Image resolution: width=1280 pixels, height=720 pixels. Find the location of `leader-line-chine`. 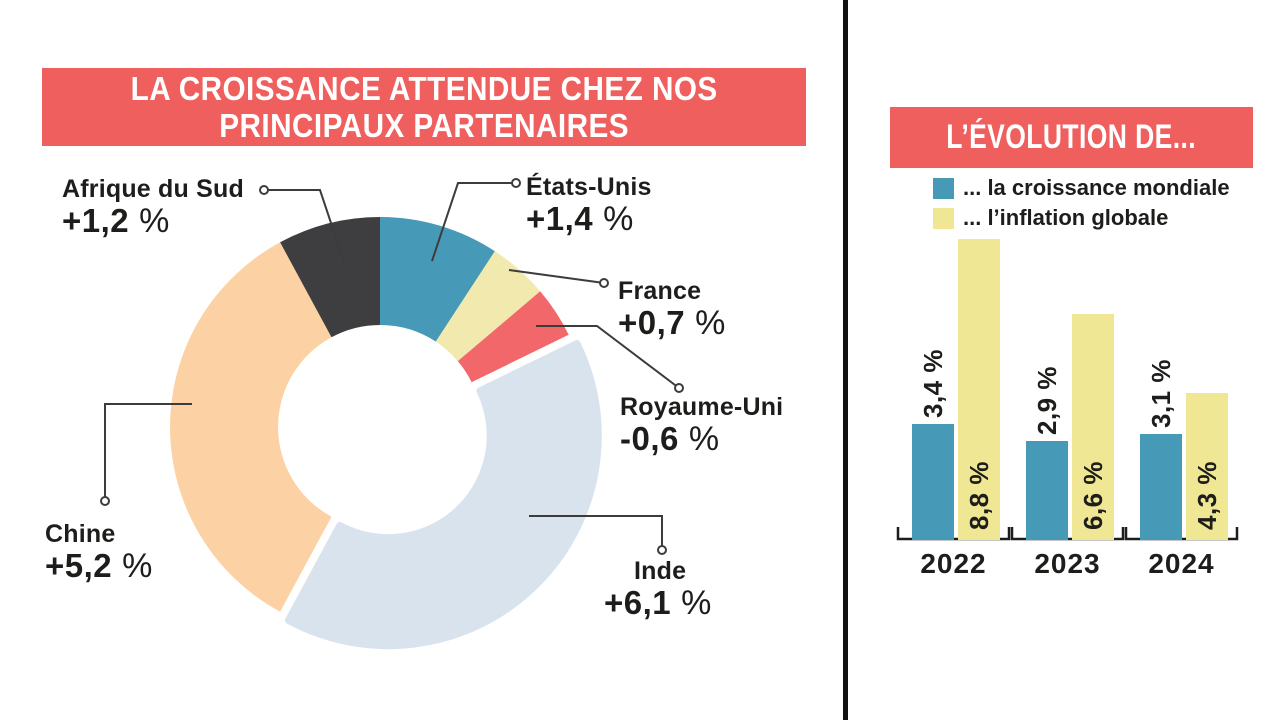

leader-line-chine is located at coordinates (148, 452).